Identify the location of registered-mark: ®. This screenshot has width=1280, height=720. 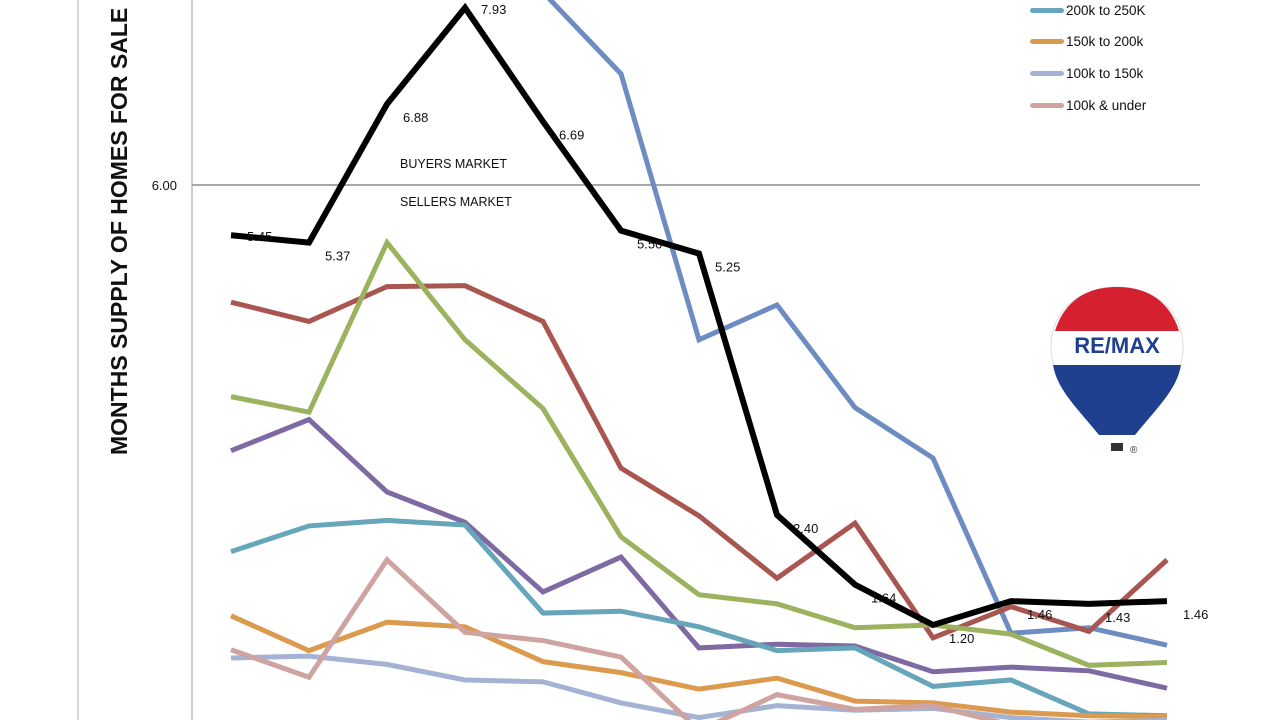
(1134, 450).